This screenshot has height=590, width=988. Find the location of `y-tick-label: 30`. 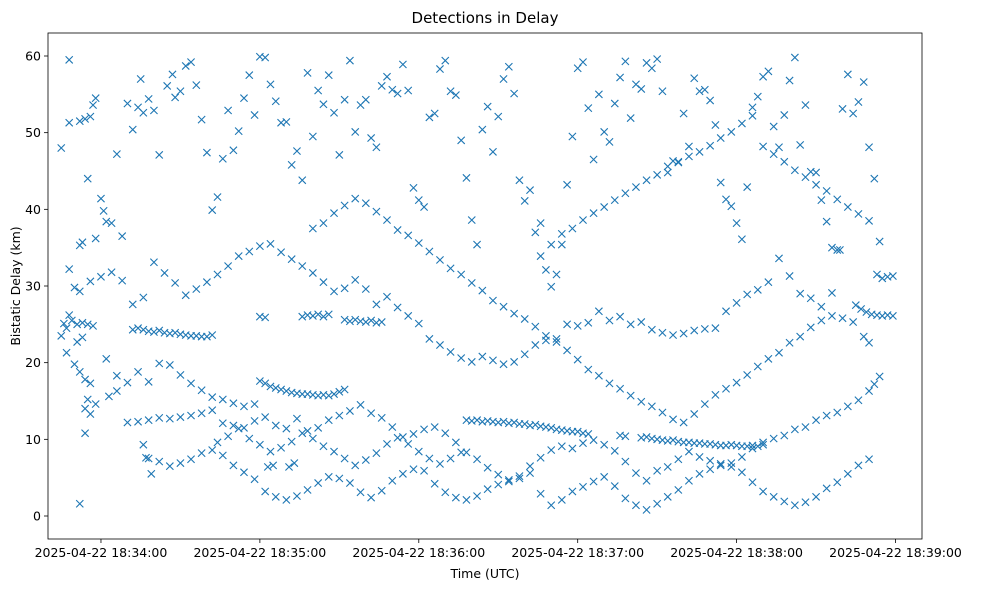

y-tick-label: 30 is located at coordinates (33, 286).